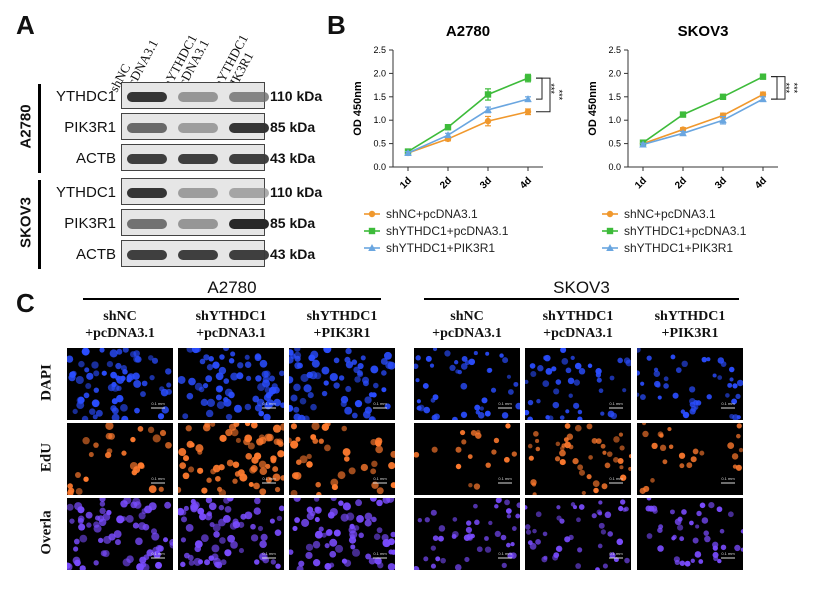 The width and height of the screenshot is (816, 589). What do you see at coordinates (379, 120) in the screenshot?
I see `y-tick-label: 1.0` at bounding box center [379, 120].